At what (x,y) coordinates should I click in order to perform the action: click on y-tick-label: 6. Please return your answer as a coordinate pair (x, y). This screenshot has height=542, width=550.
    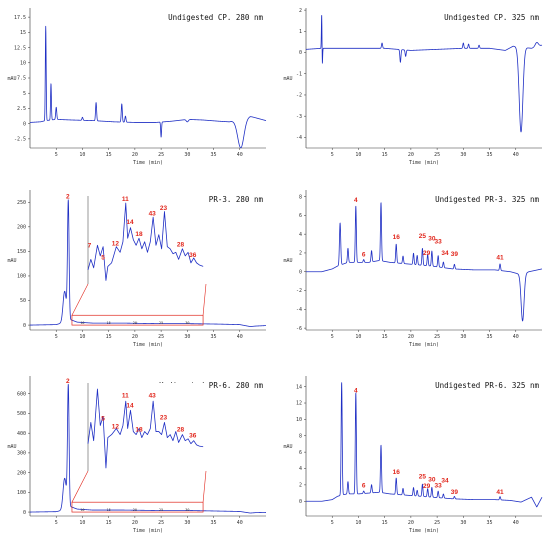
    Looking at the image, I should click on (300, 216).